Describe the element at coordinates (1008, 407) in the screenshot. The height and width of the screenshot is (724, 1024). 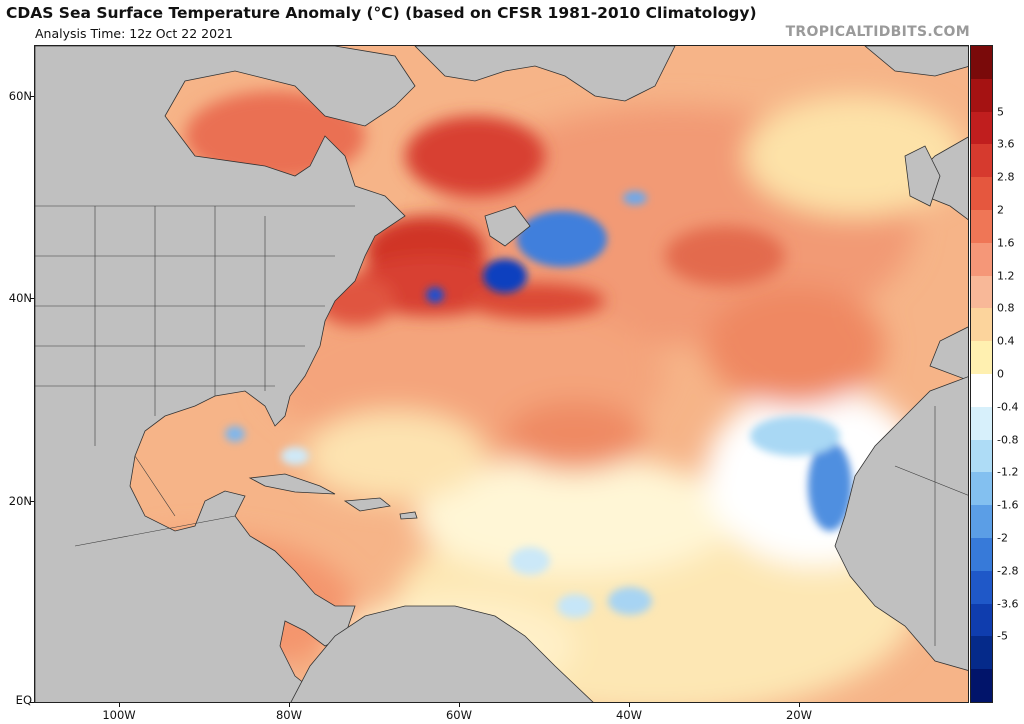
I see `colorbar-tick-label: -0.4` at that location.